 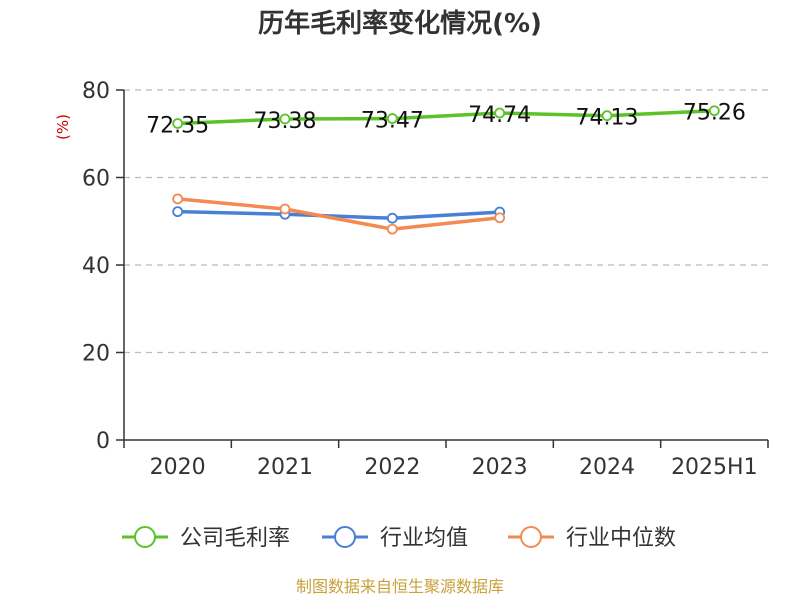 I want to click on data-labels: 72.35 73.38 73.47 74.74 74.13 75.26, so click(x=446, y=120).